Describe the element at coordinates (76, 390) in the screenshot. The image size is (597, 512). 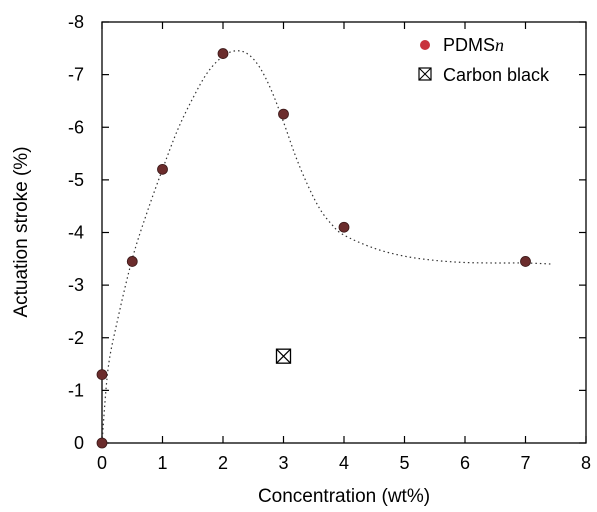
I see `y-tick-label: -1` at that location.